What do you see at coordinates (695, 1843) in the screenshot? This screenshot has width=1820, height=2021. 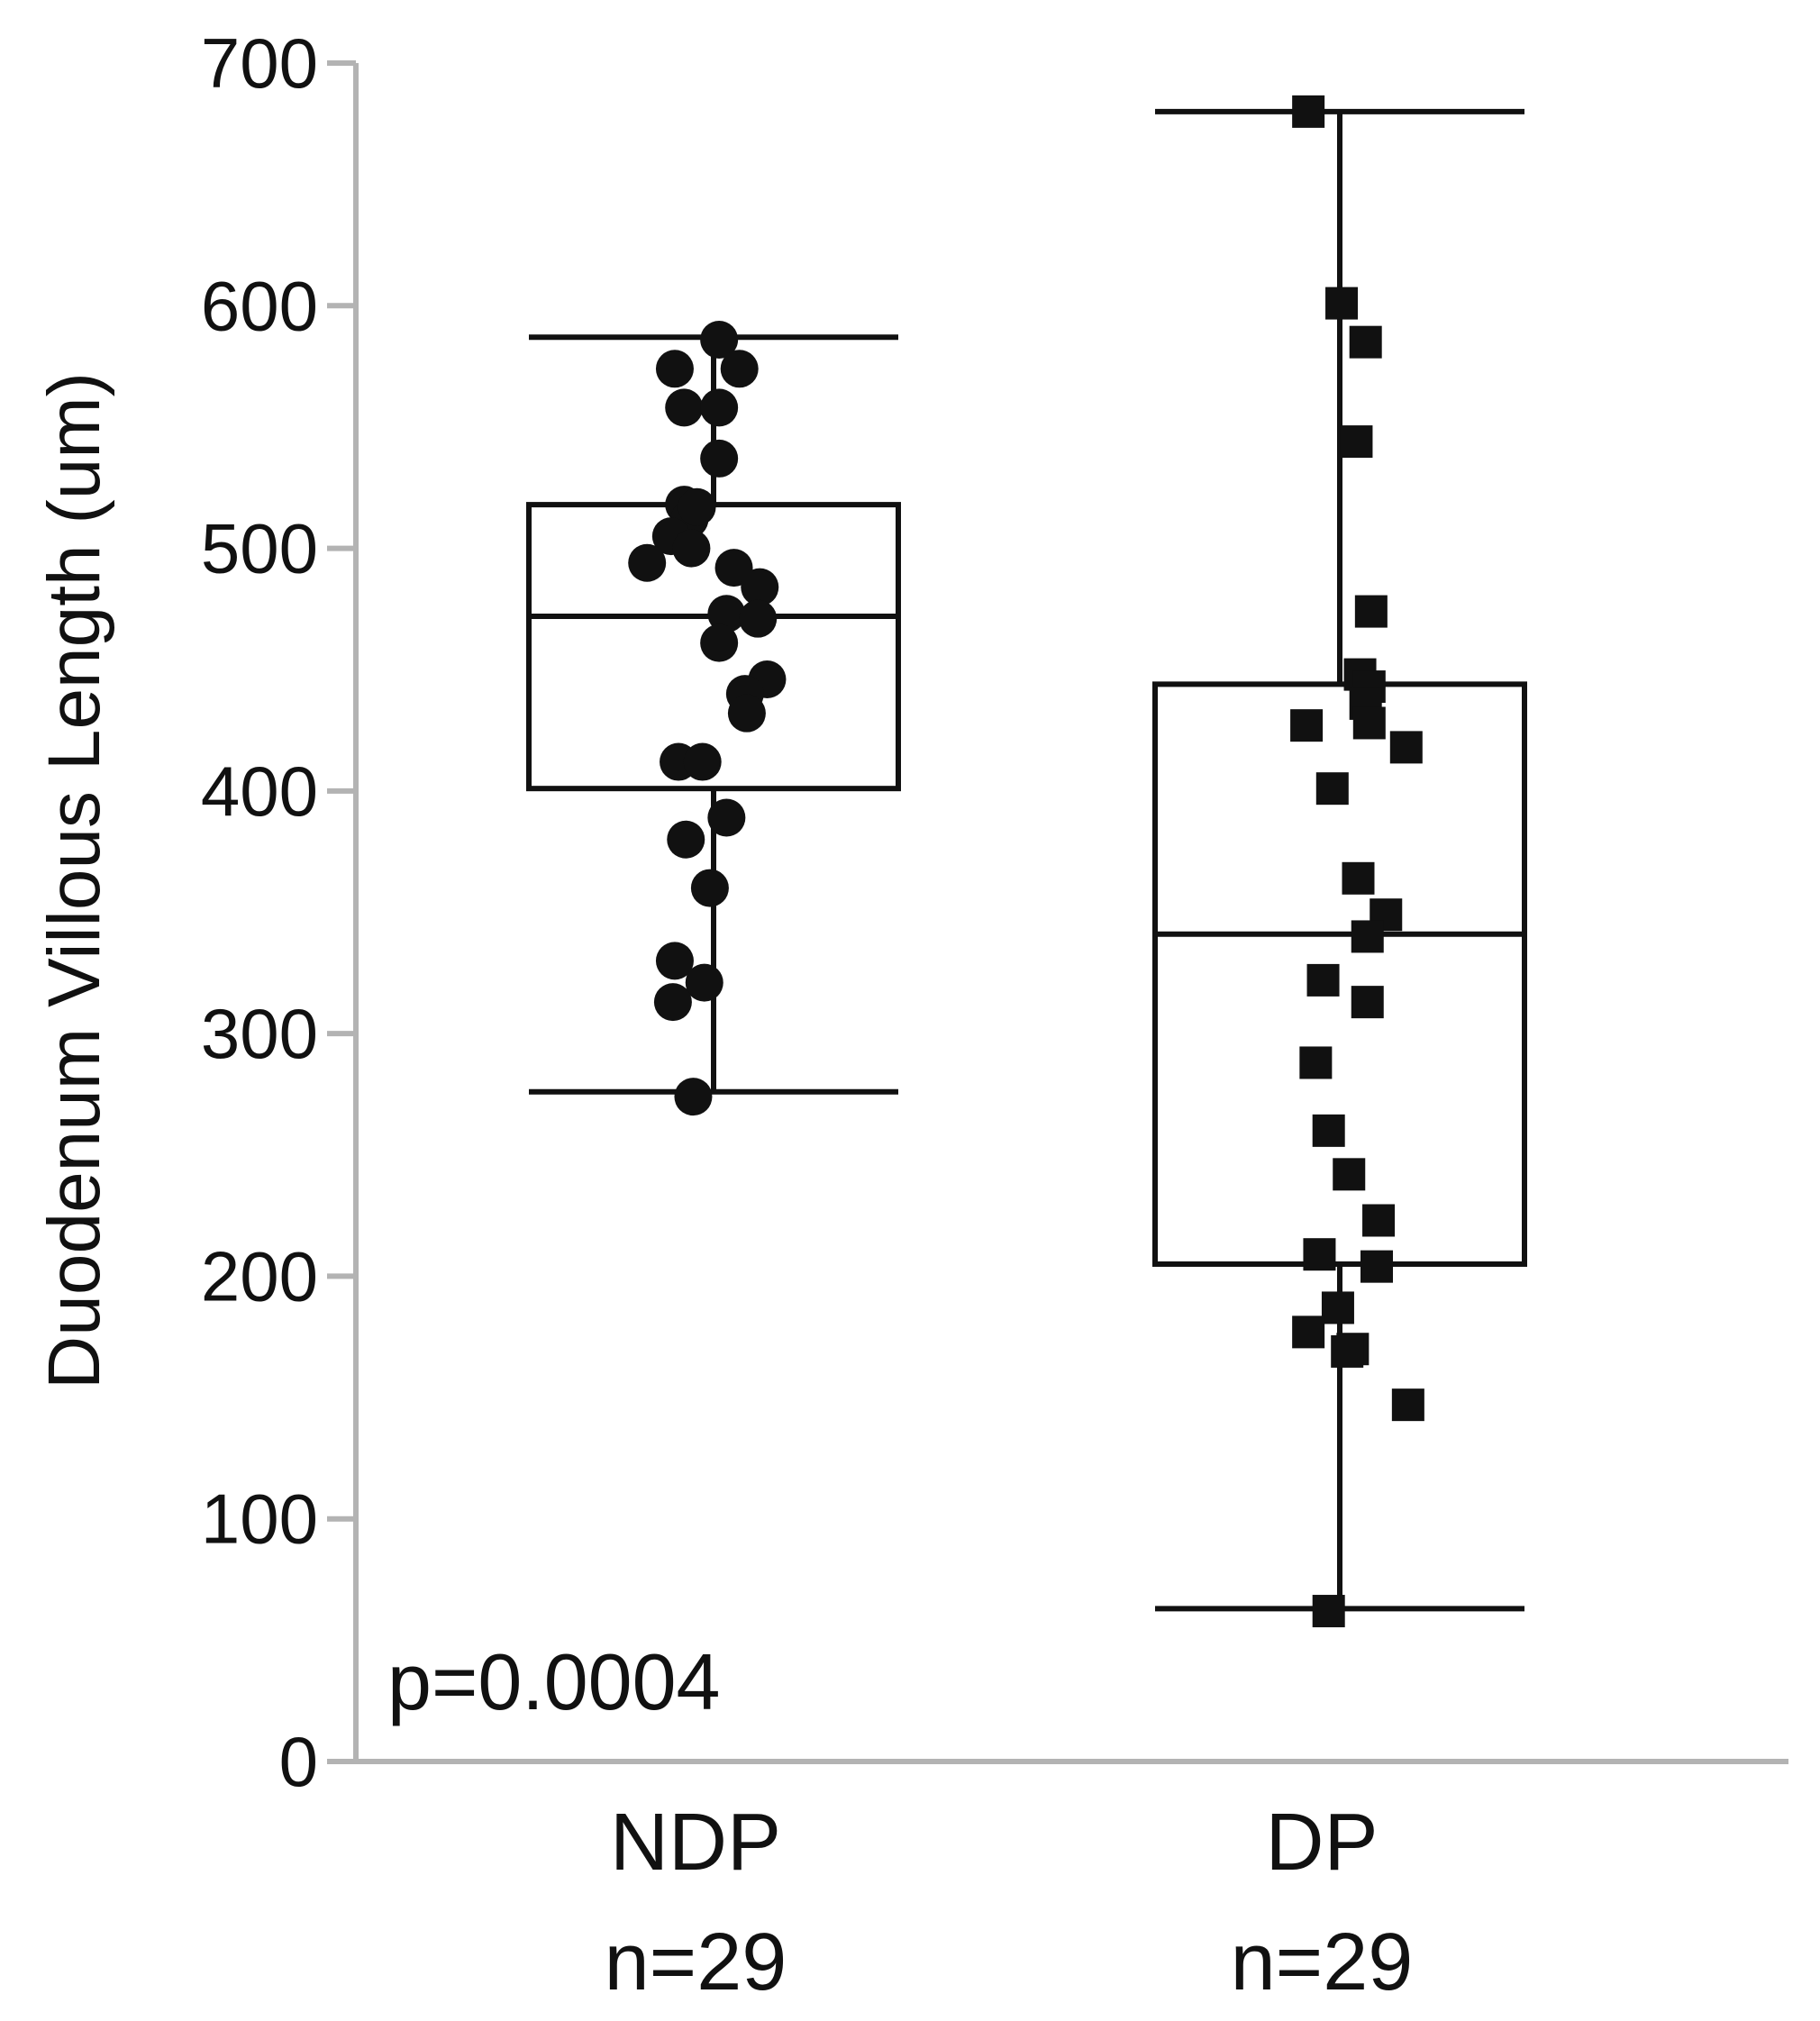 I see `category-label: NDP` at bounding box center [695, 1843].